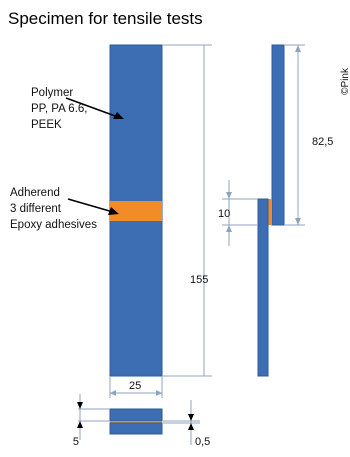 This screenshot has height=457, width=350. I want to click on adherend-pointer-arrow, so click(93, 206).